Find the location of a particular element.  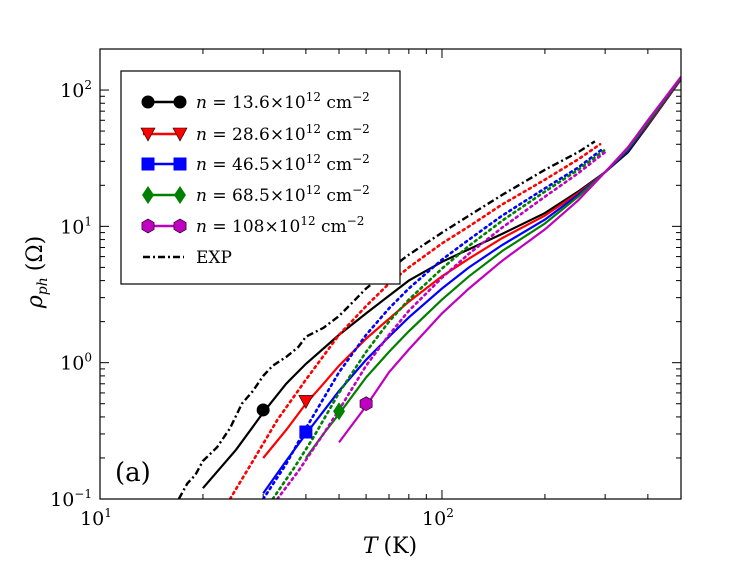

y-tick-label: 10² is located at coordinates (76, 90).